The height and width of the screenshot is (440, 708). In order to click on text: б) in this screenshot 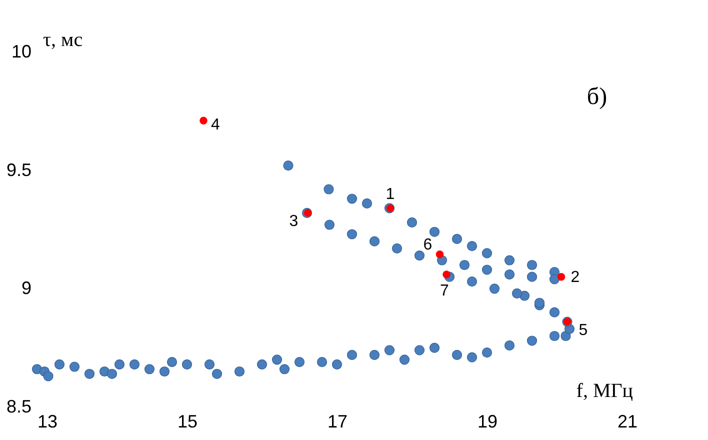, I will do `click(597, 97)`.